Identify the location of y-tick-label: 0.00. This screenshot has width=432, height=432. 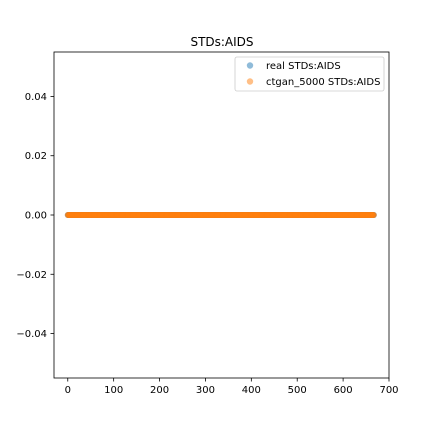
(36, 216).